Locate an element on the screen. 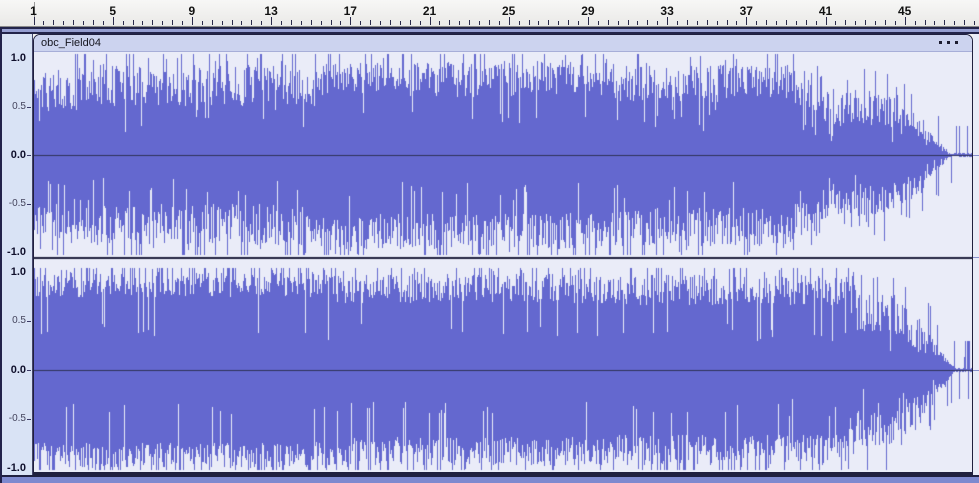 Image resolution: width=979 pixels, height=483 pixels. timeline-label: 5 is located at coordinates (113, 11).